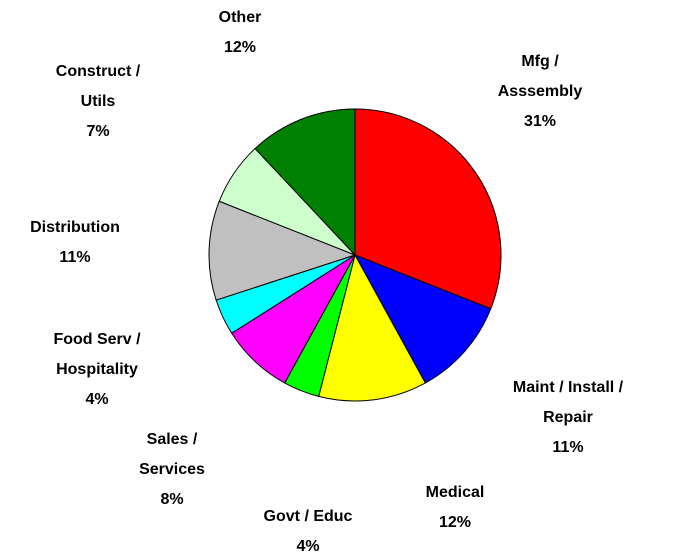 Image resolution: width=678 pixels, height=555 pixels. What do you see at coordinates (308, 516) in the screenshot?
I see `slice-label: Govt / Educ` at bounding box center [308, 516].